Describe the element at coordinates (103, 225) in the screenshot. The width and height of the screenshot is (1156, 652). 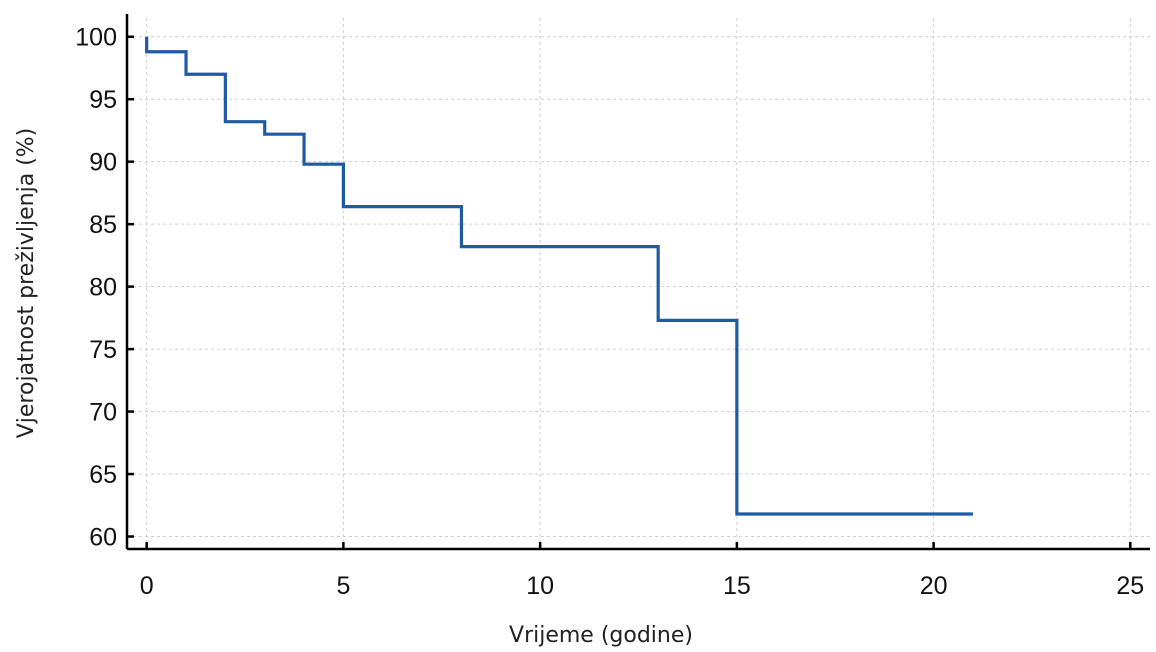
I see `y-tick-label: 85` at that location.